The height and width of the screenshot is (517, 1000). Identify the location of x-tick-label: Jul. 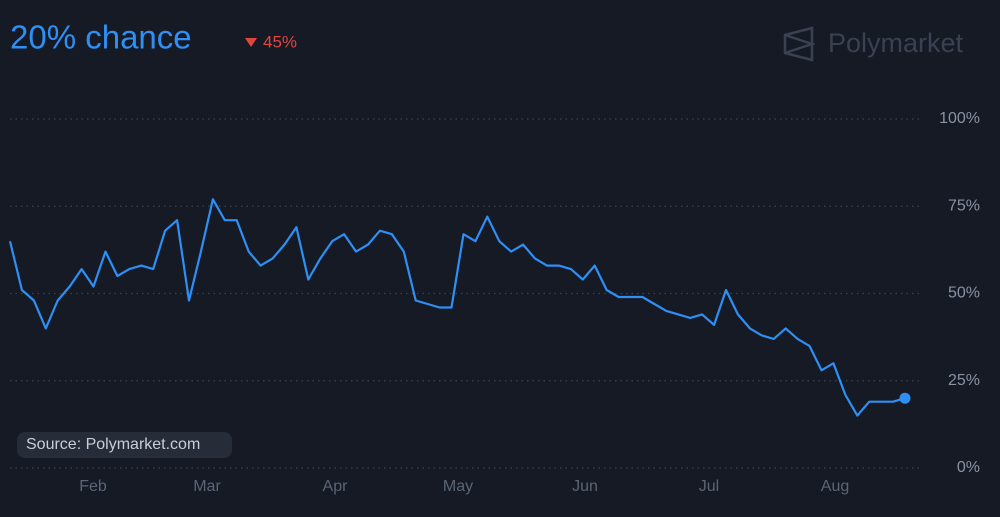
(709, 486).